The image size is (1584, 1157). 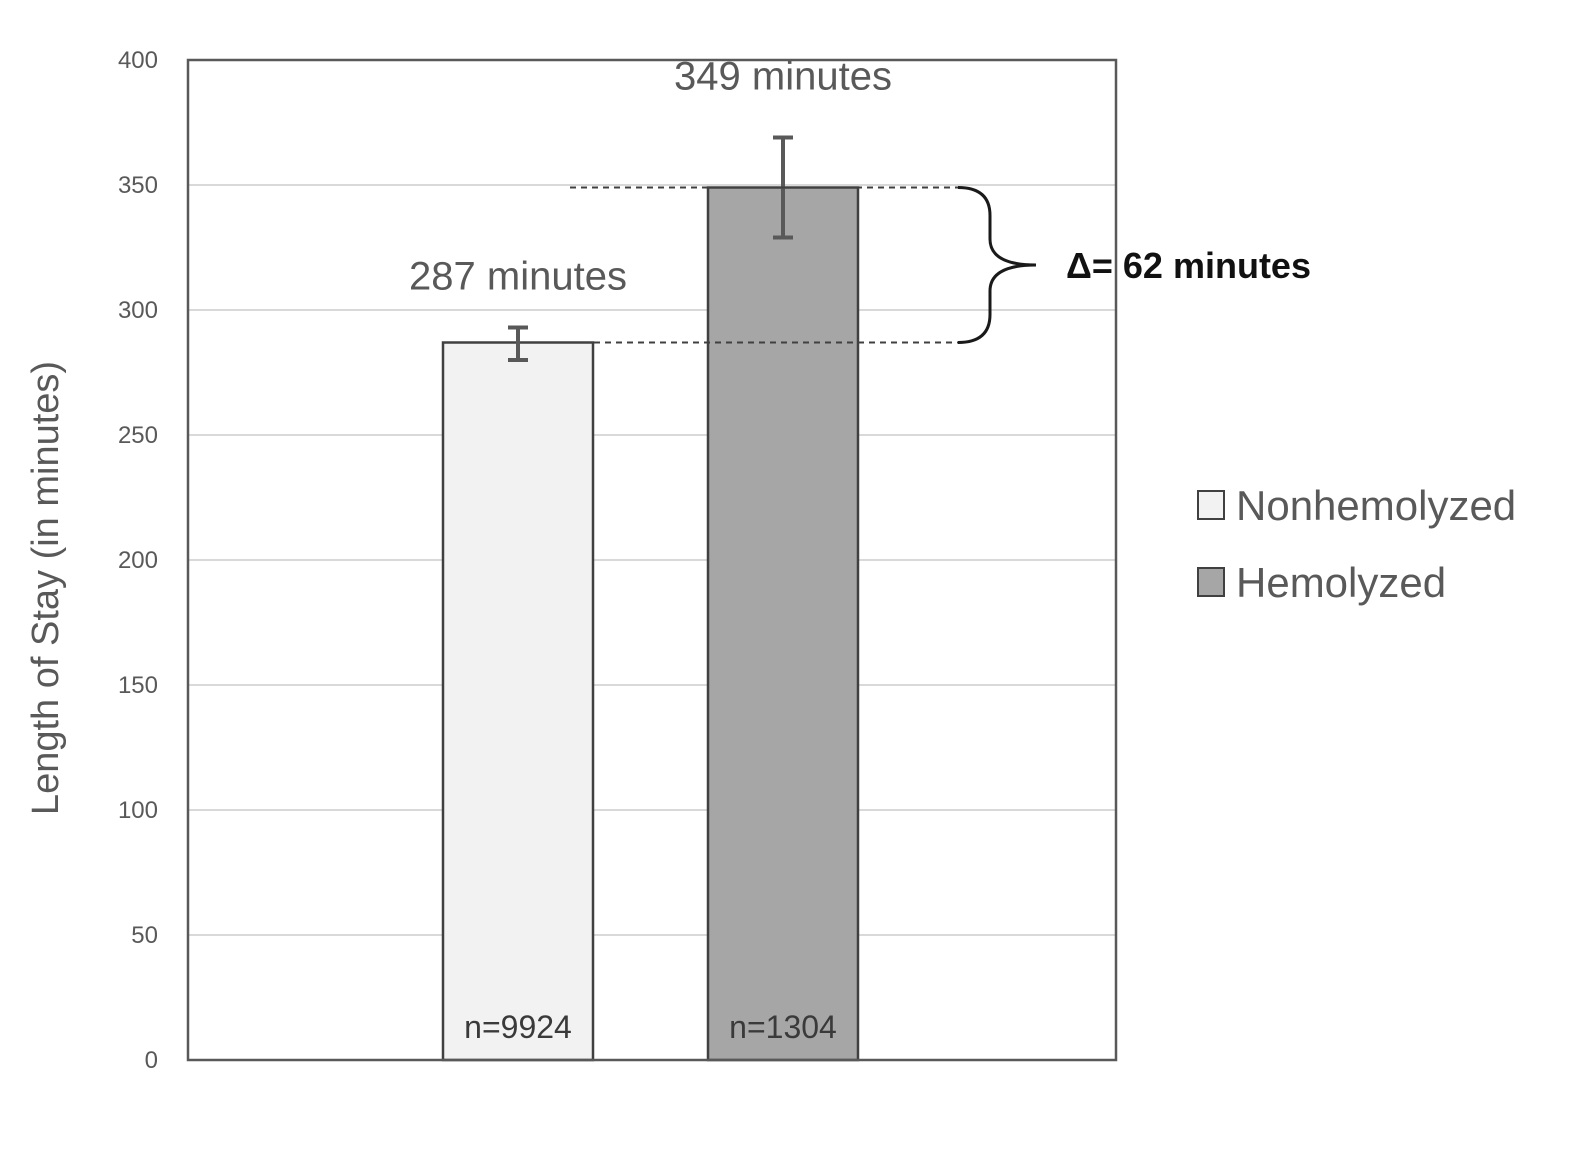 I want to click on legend-label: Hemolyzed, so click(x=1341, y=582).